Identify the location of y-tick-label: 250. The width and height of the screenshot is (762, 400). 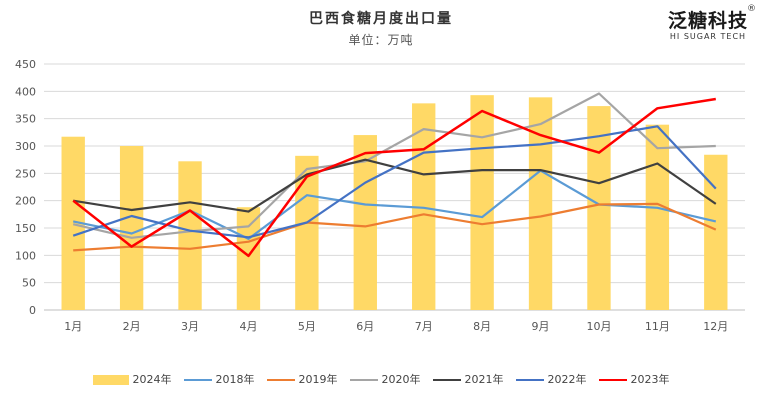
(25, 173).